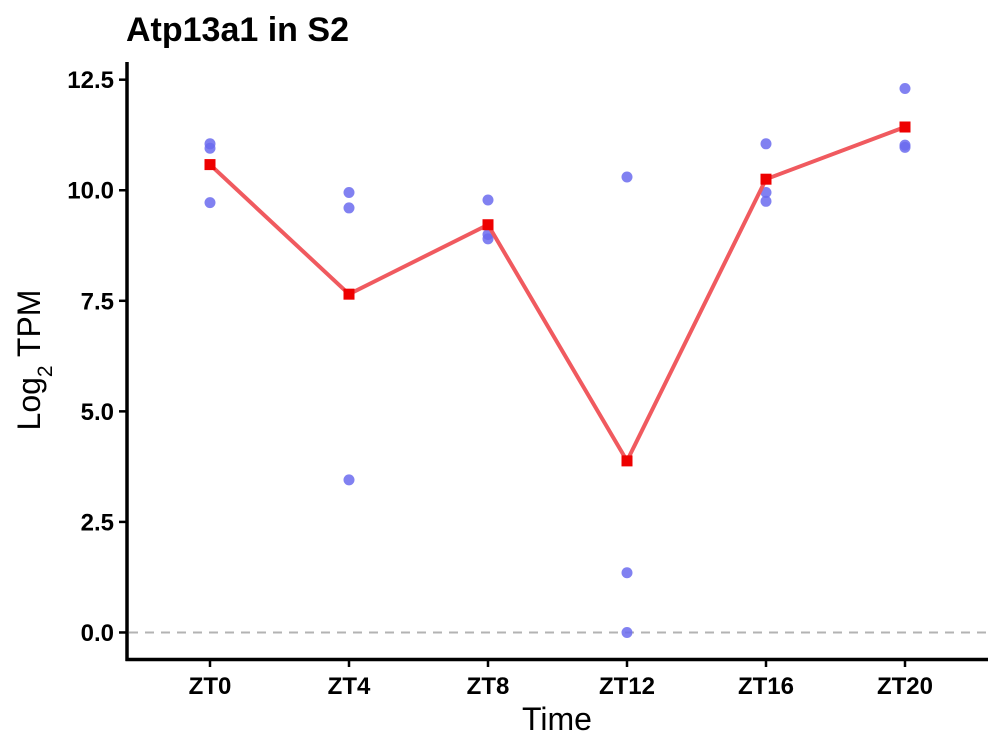  I want to click on y-tick-label: 12.5, so click(90, 80).